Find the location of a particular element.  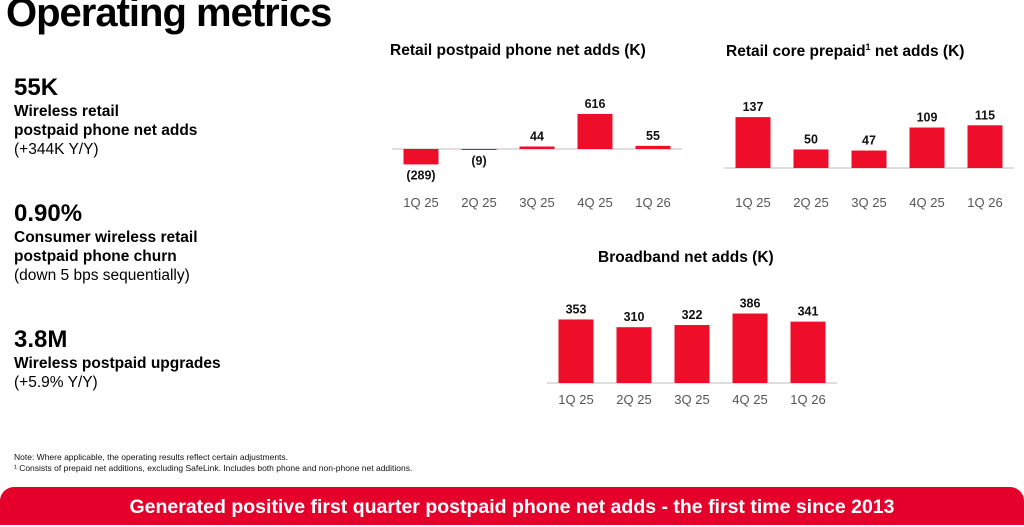

metric-label: Wireless postpaid upgrades is located at coordinates (117, 363).